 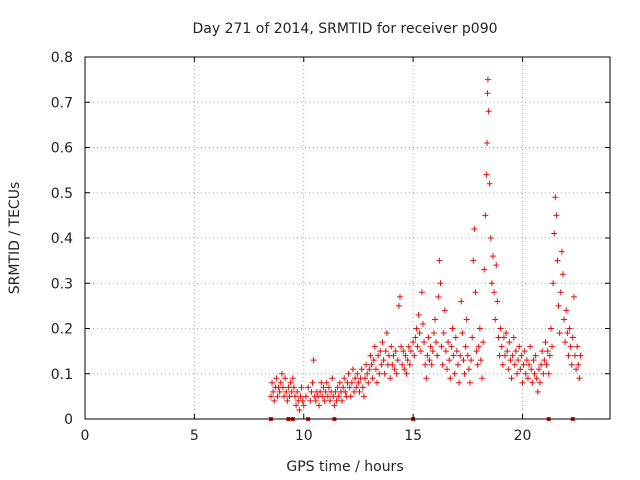 What do you see at coordinates (344, 467) in the screenshot?
I see `x-axis-label: GPS time / hours` at bounding box center [344, 467].